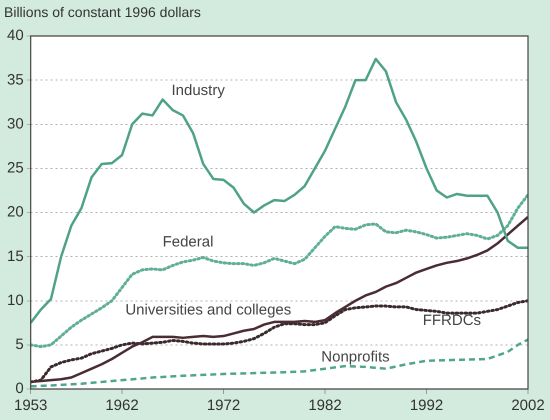  What do you see at coordinates (19, 345) in the screenshot?
I see `y-tick-label: 5` at bounding box center [19, 345].